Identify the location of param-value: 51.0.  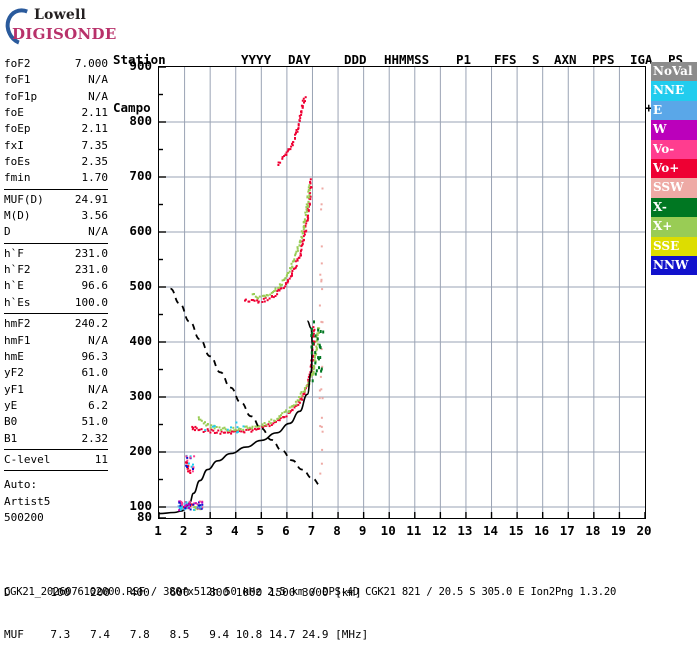
(95, 422).